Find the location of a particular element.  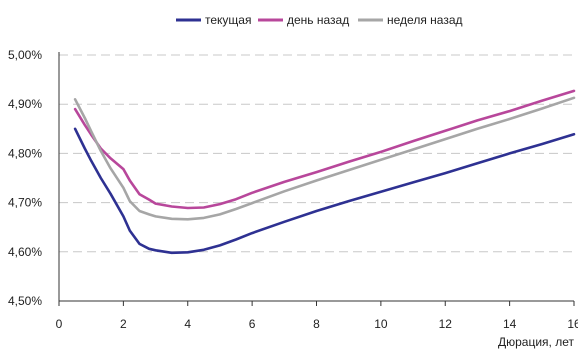

y-tick-label: 4,50% is located at coordinates (25, 301).